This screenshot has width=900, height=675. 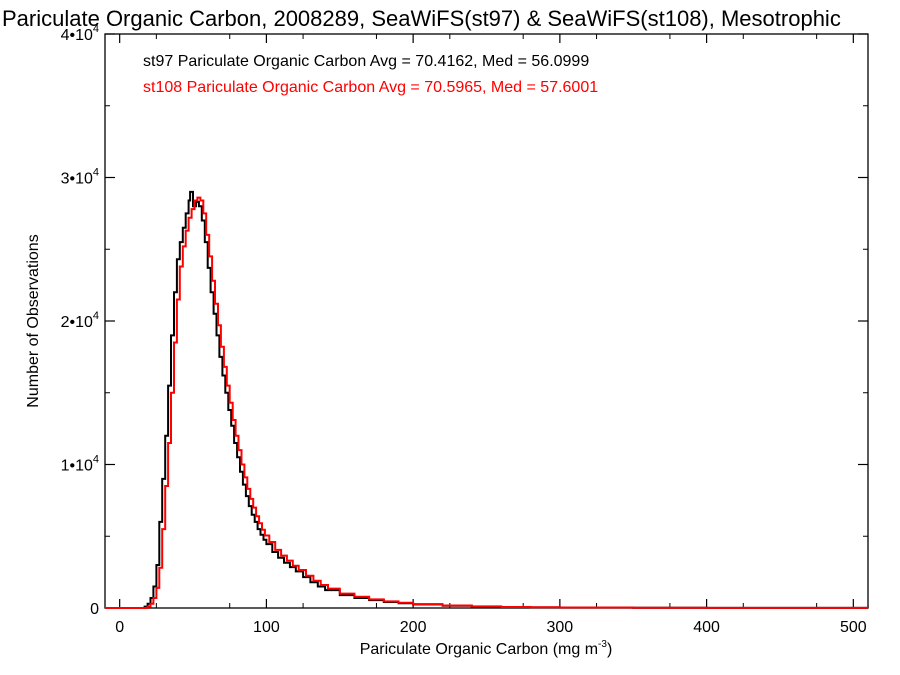 I want to click on y-tick-label: 0, so click(x=94, y=609).